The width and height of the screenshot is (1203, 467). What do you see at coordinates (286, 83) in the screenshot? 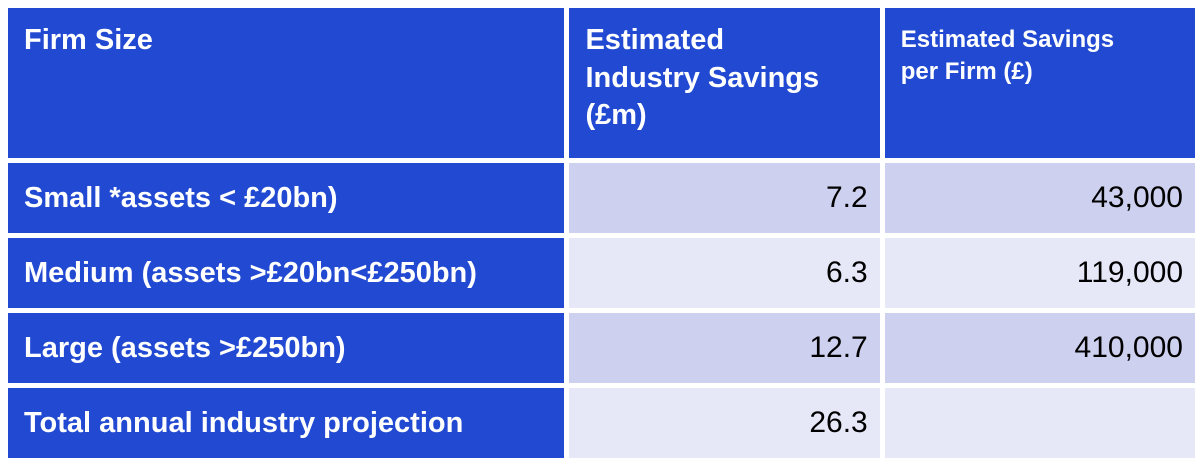
I see `header-cell-firm-size: Firm Size` at bounding box center [286, 83].